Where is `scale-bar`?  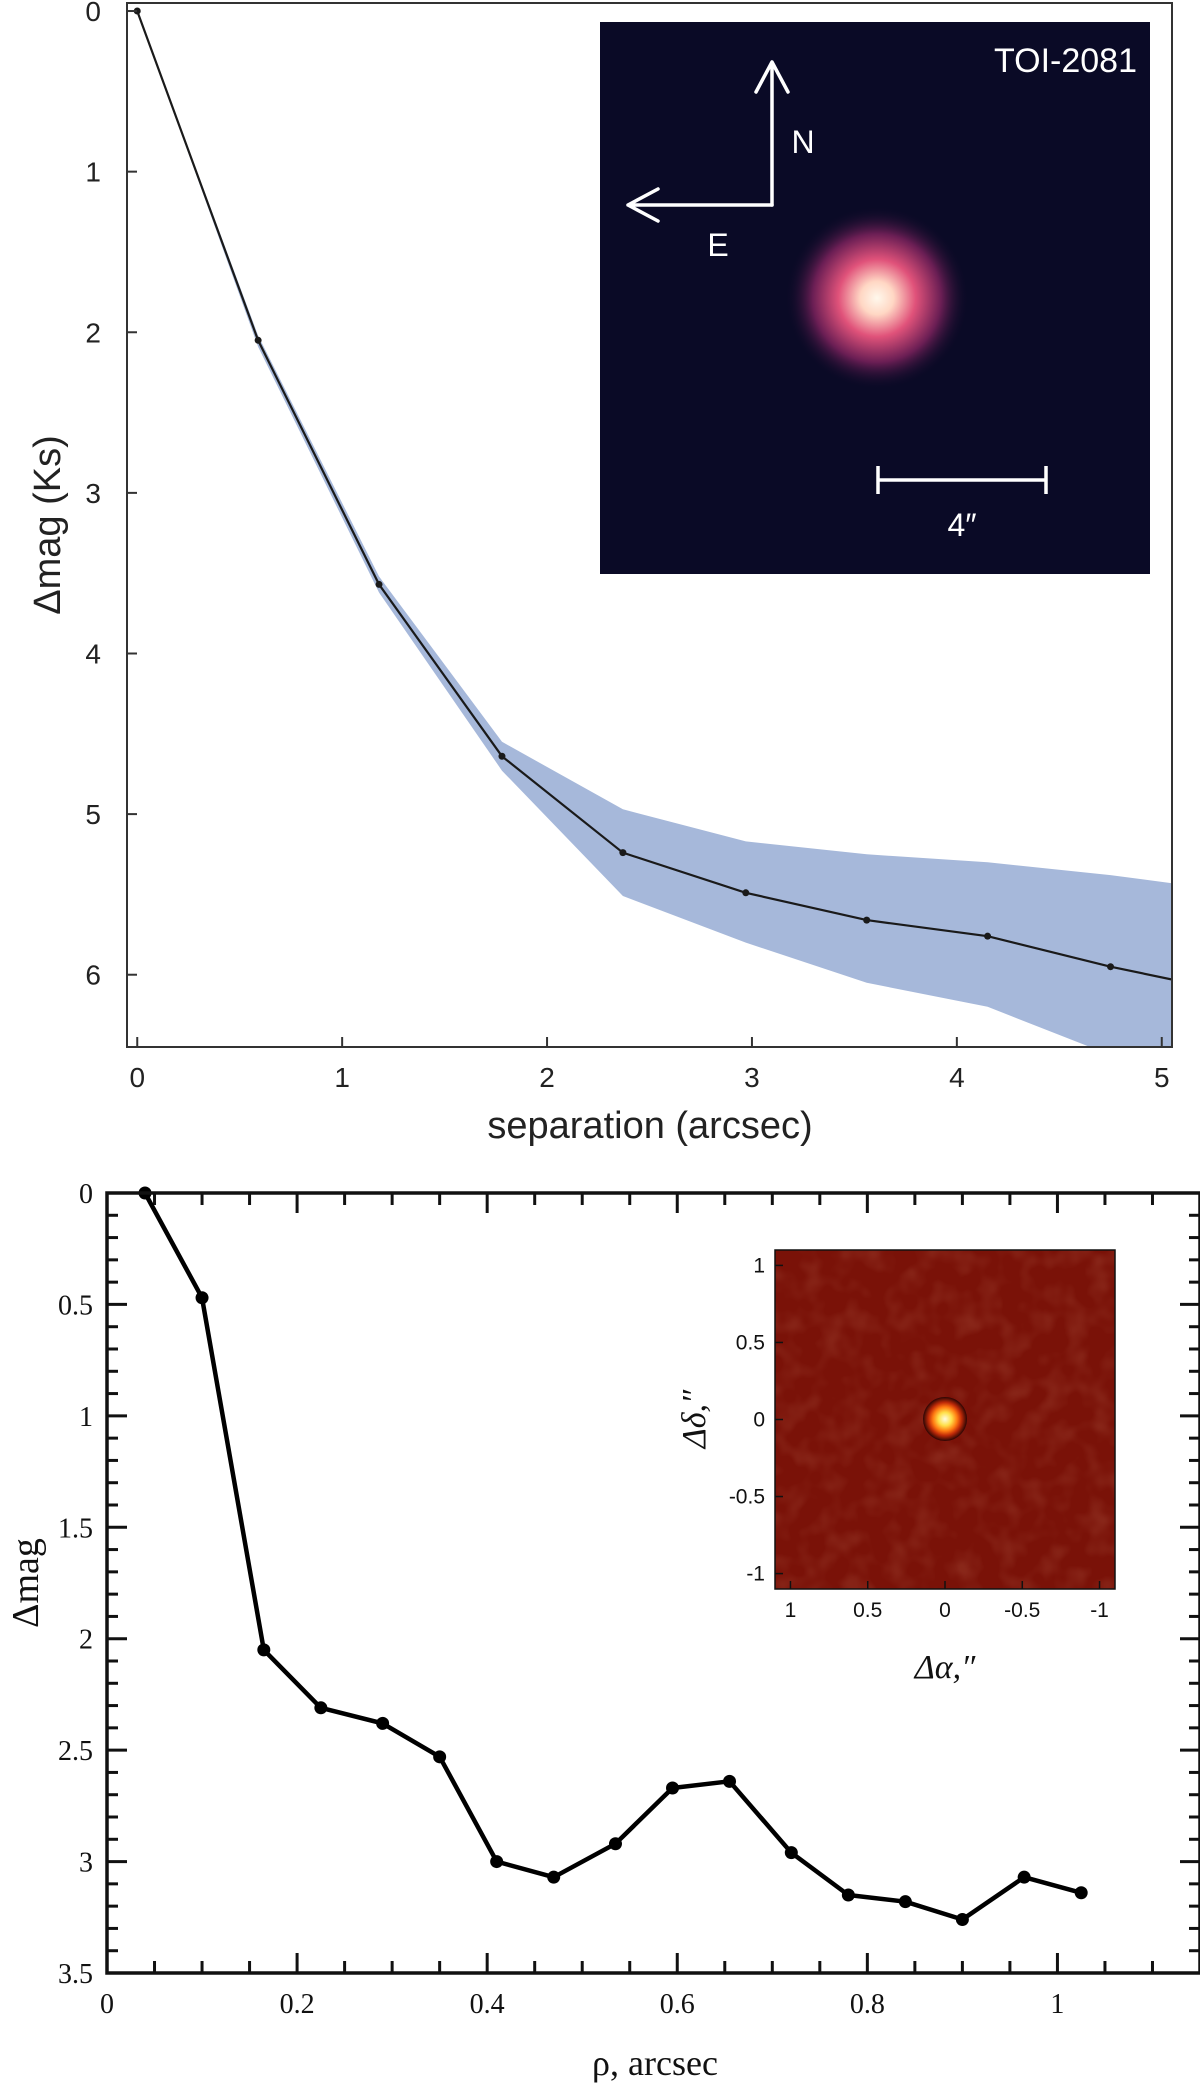
scale-bar is located at coordinates (962, 480).